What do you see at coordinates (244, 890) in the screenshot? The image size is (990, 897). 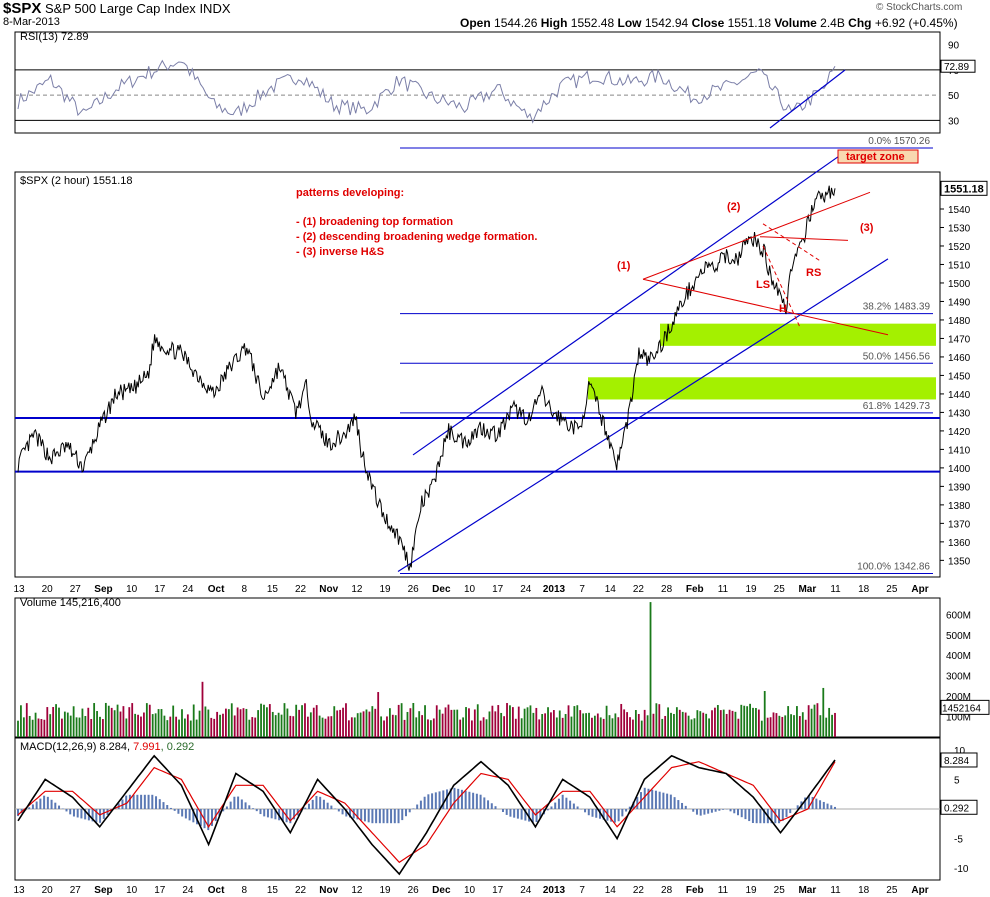 I see `macd-x-tick-label: 8` at bounding box center [244, 890].